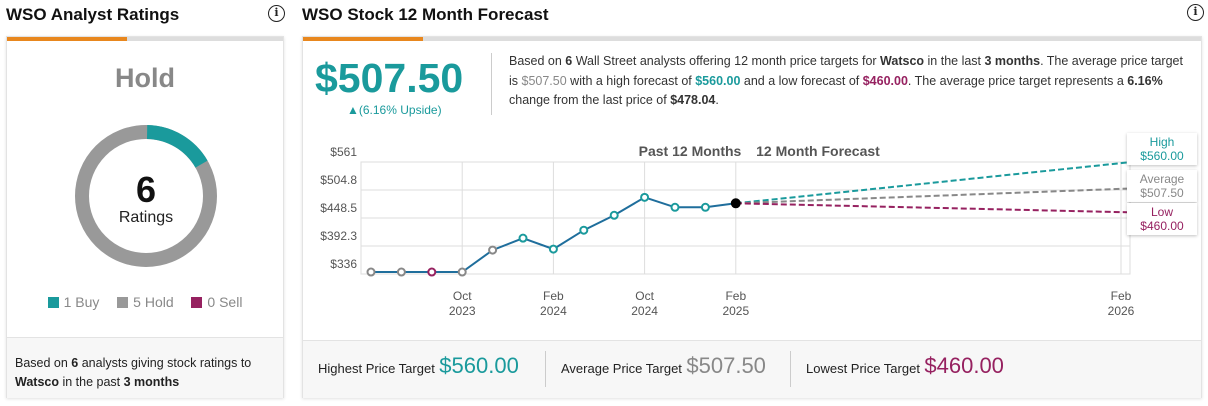 This screenshot has height=406, width=1208. Describe the element at coordinates (93, 14) in the screenshot. I see `ratings-title: WSO Analyst Ratings` at that location.